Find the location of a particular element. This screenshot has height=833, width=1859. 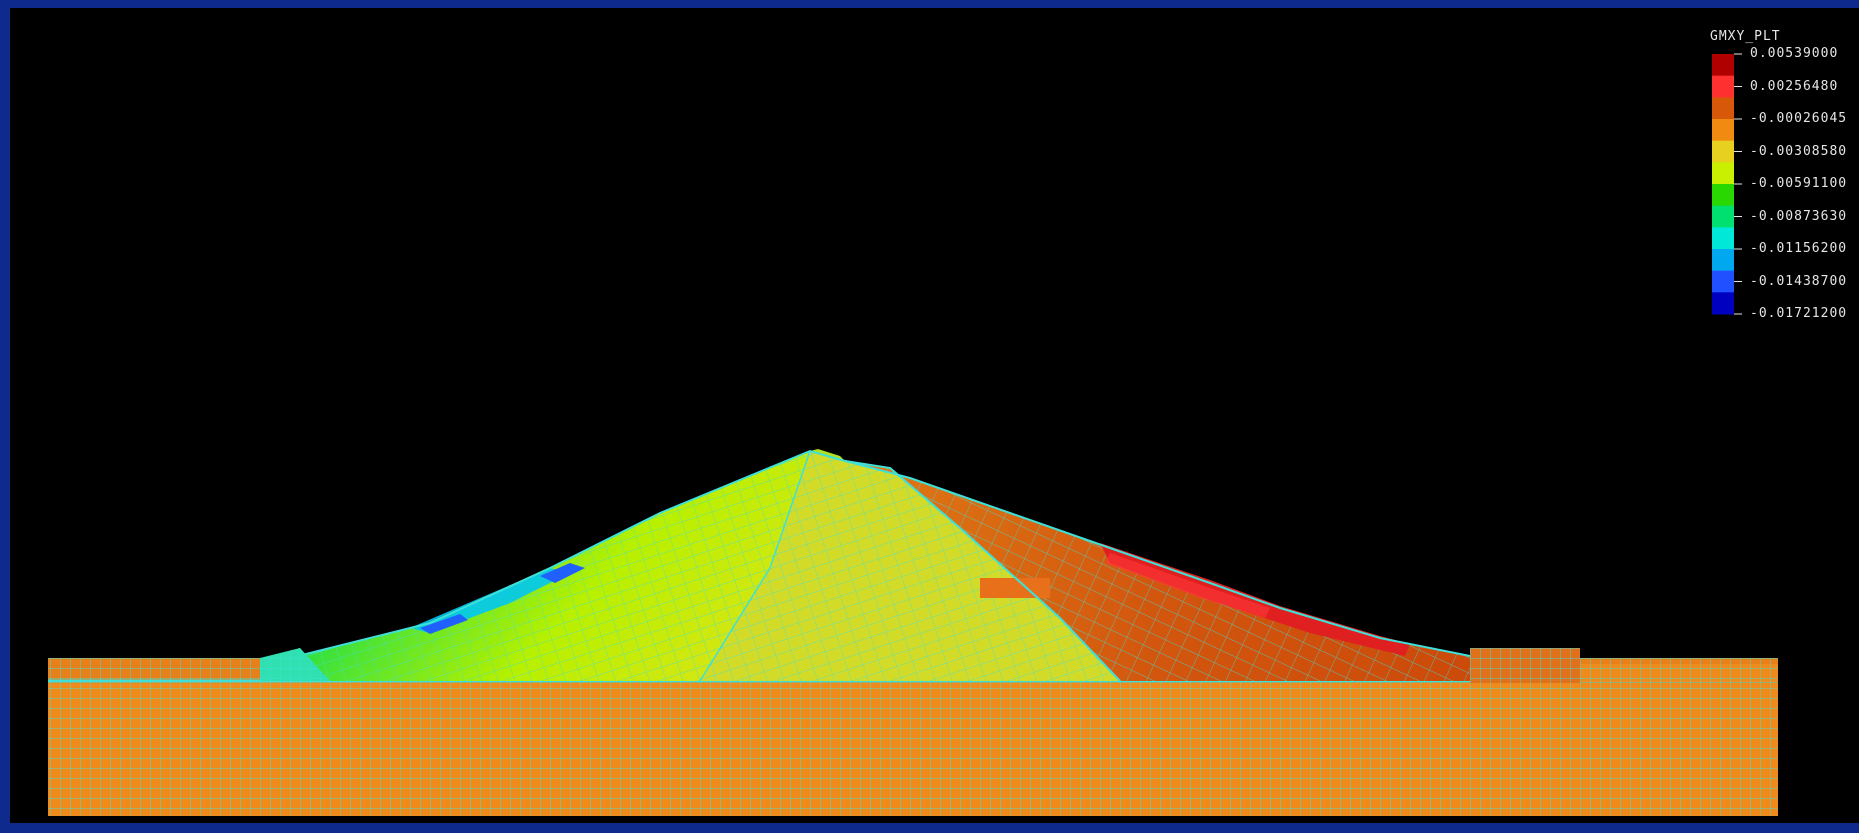

legend-label: -0.01438700 is located at coordinates (1799, 281).